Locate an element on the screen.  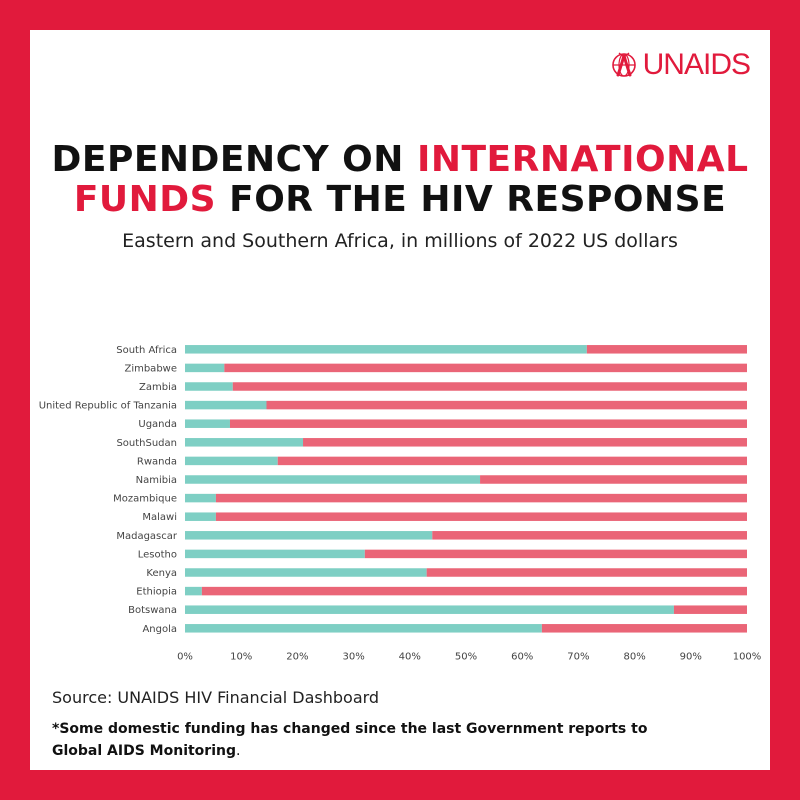
x-tick-label: 20% is located at coordinates (297, 657).